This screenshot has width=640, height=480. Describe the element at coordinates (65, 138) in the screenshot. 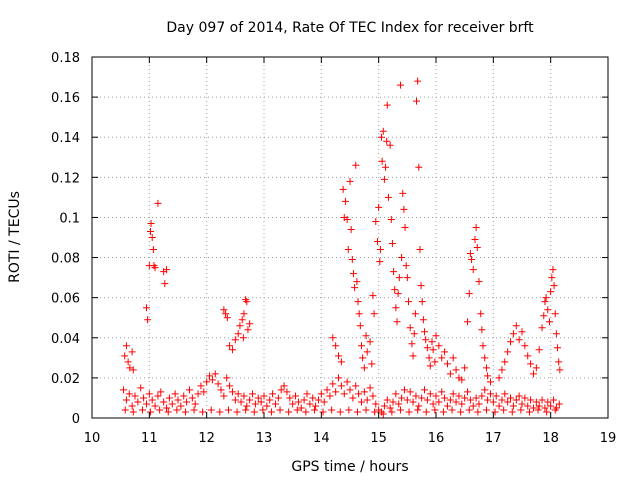

I see `y-tick-label: 0.14` at that location.